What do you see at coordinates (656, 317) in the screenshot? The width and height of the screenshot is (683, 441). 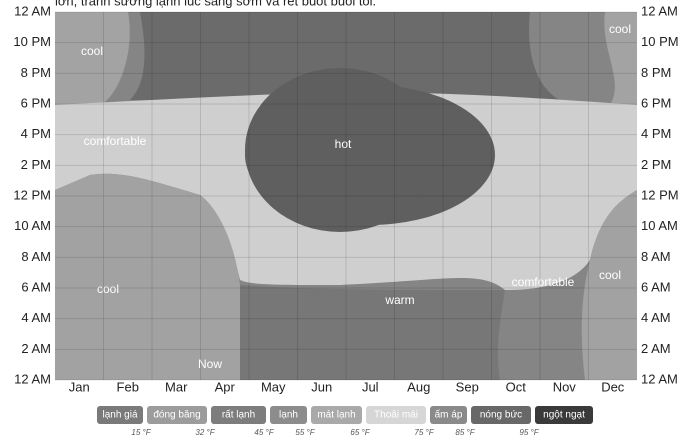 I see `y2-tick-label: 4 AM` at bounding box center [656, 317].